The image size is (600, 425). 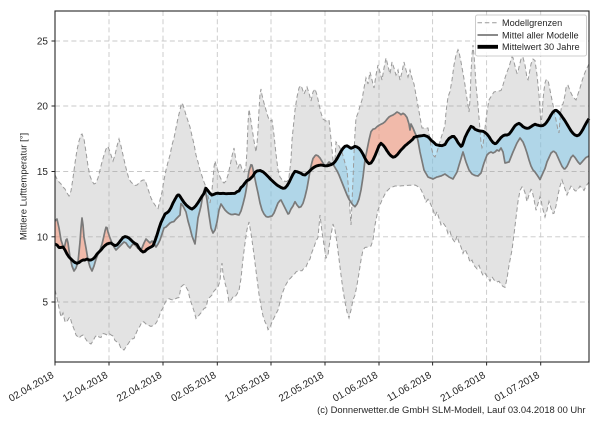 I want to click on svg-text: 25, so click(x=43, y=42).